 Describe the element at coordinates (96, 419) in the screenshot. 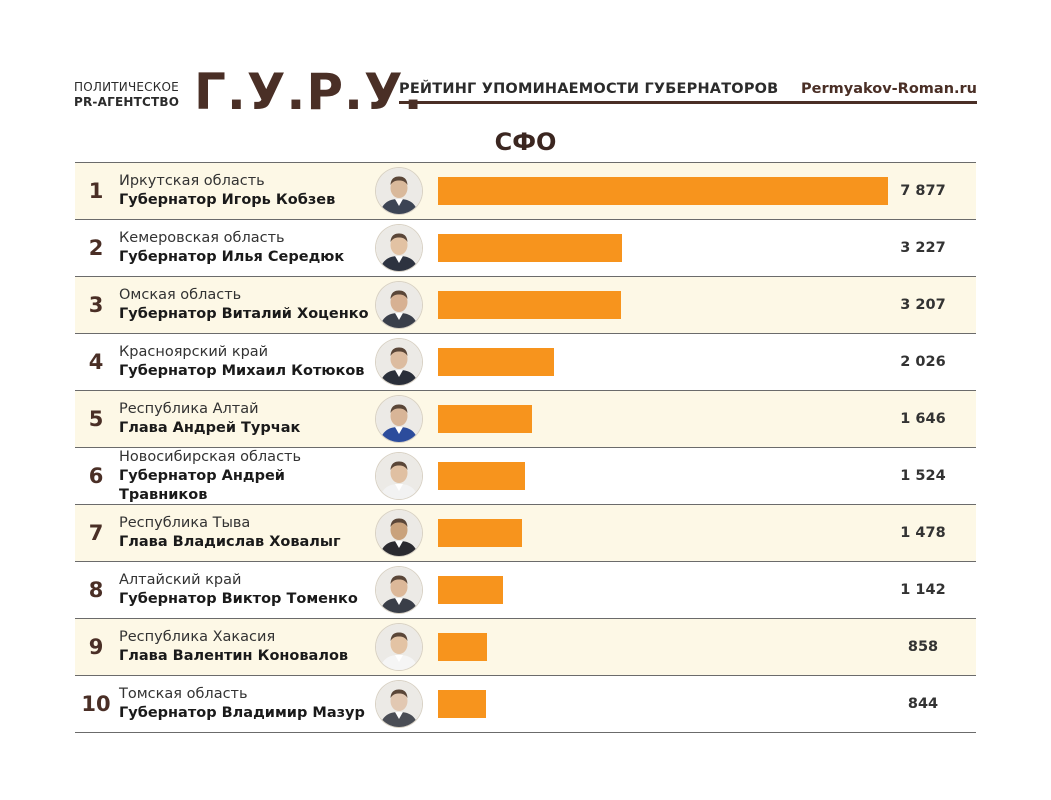

I see `rank-number: 5` at that location.